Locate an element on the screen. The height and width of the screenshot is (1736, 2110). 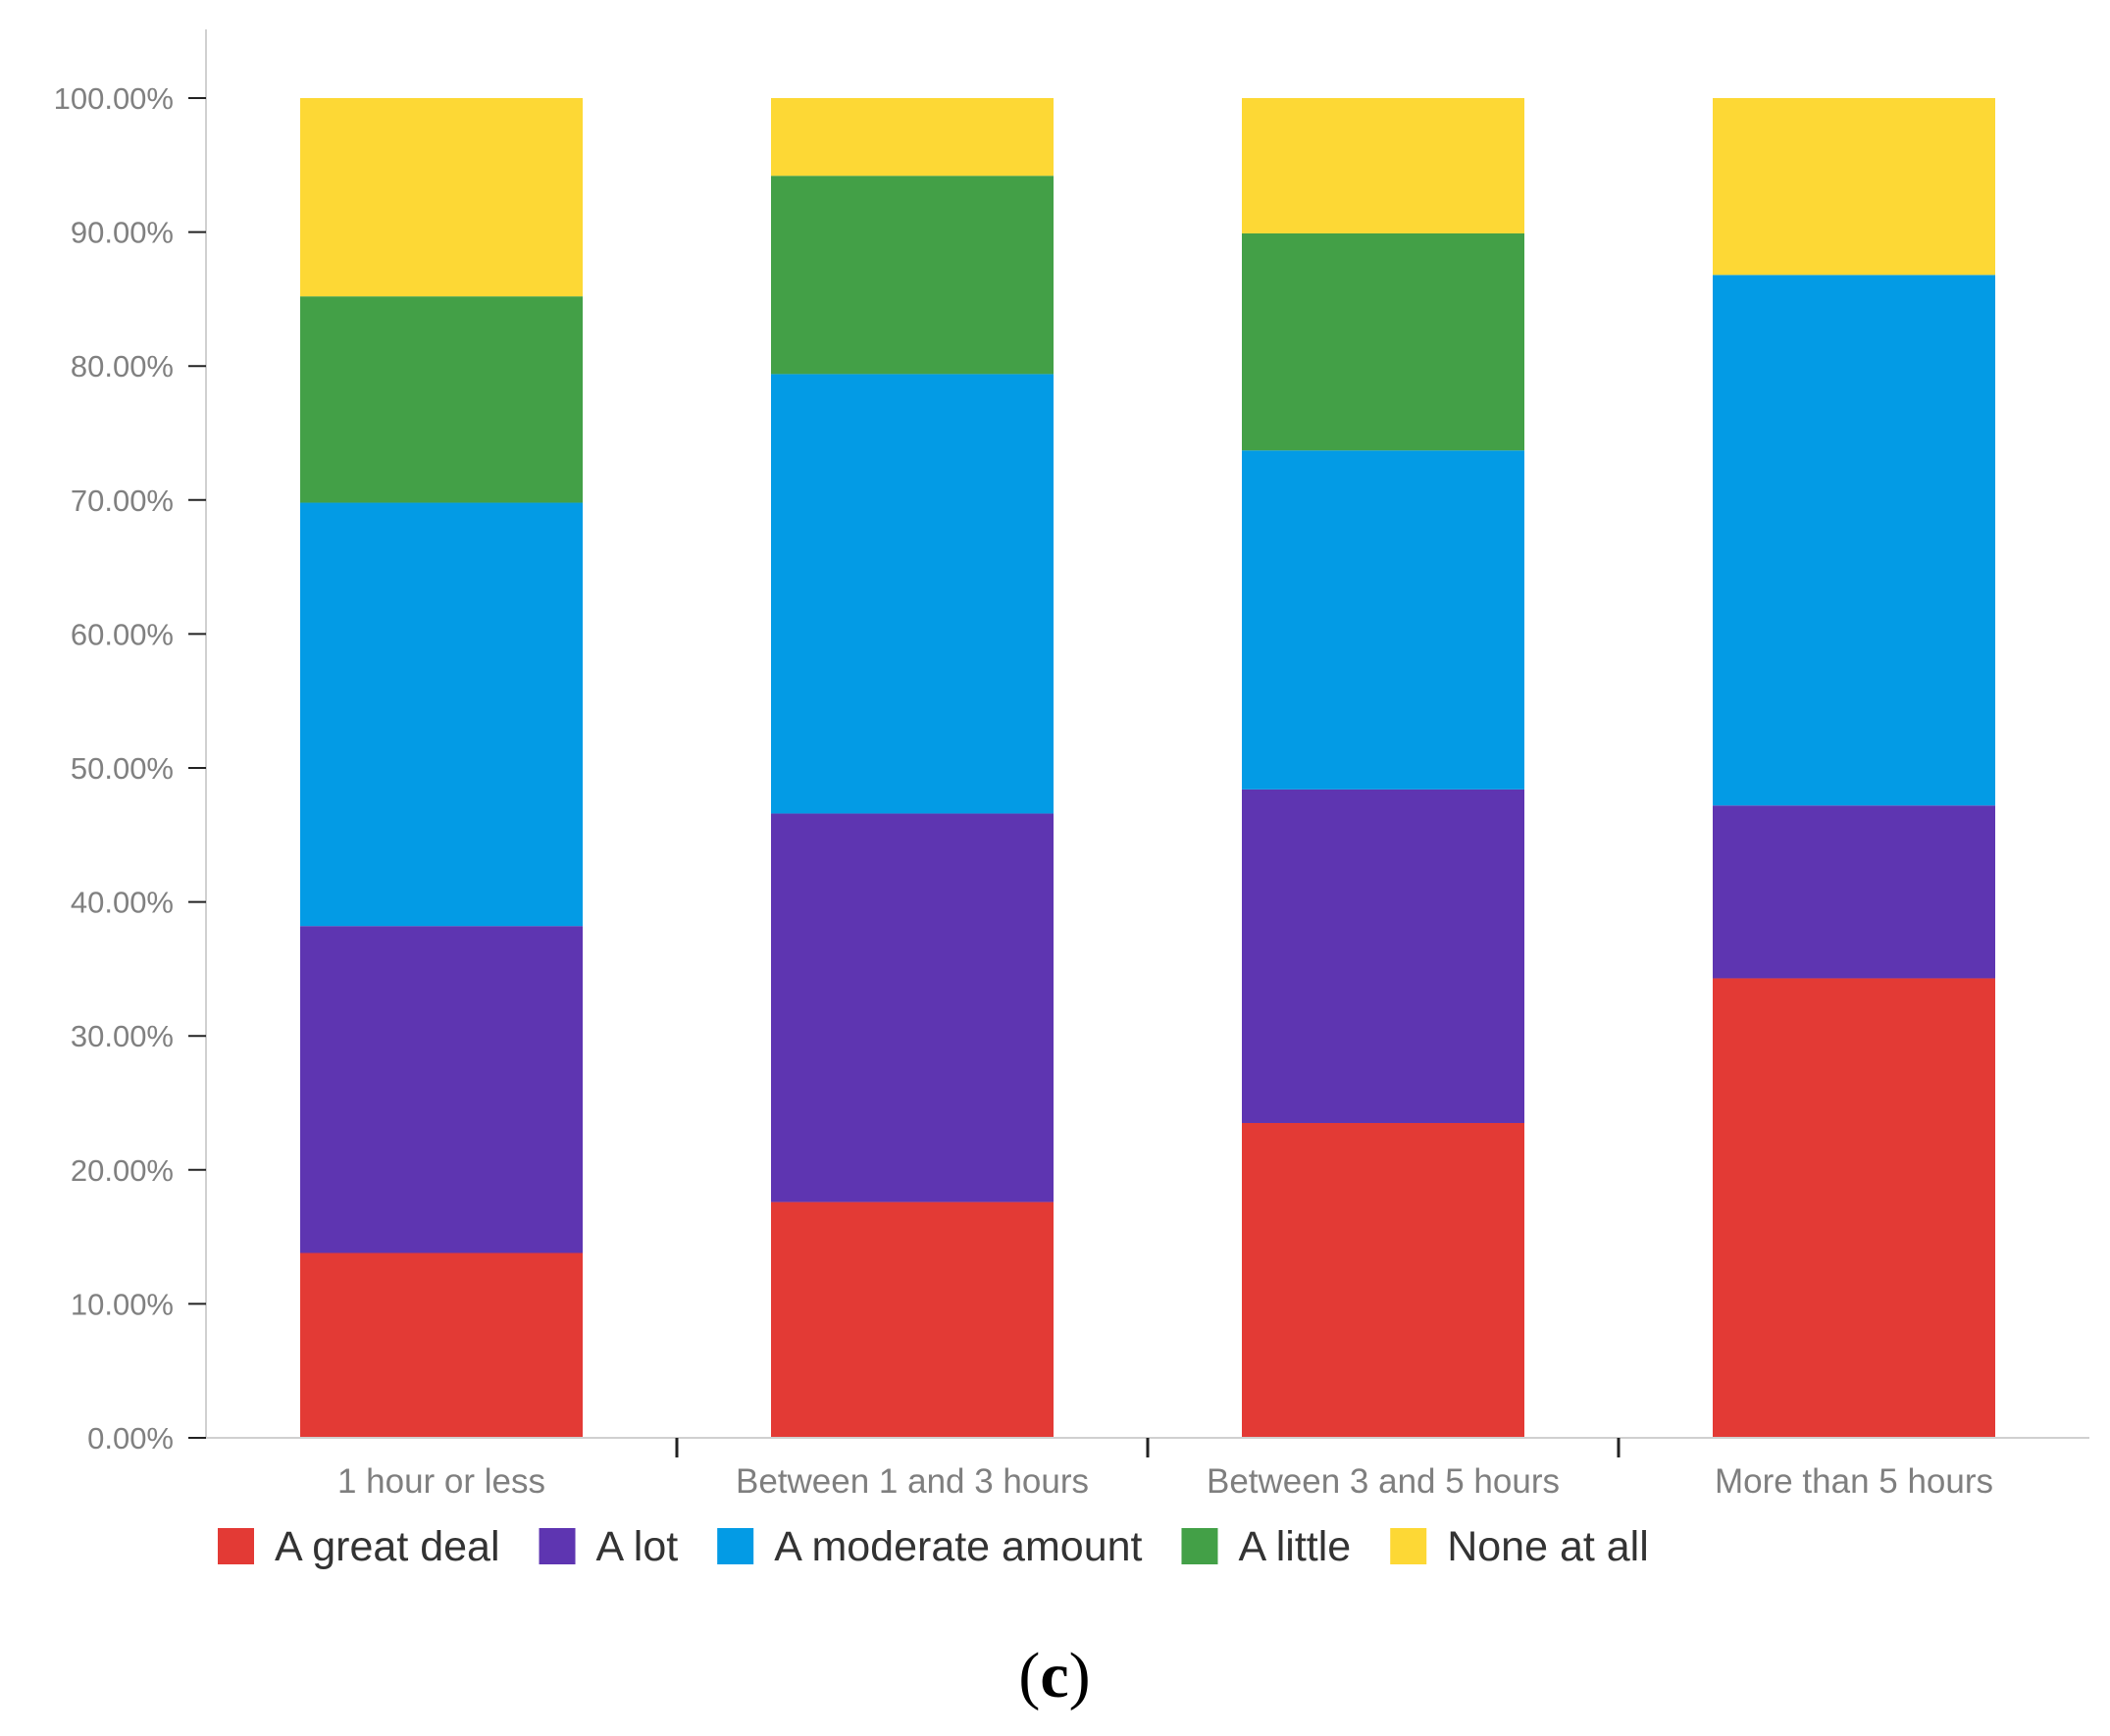
y-tick-label: 60.00% is located at coordinates (122, 634).